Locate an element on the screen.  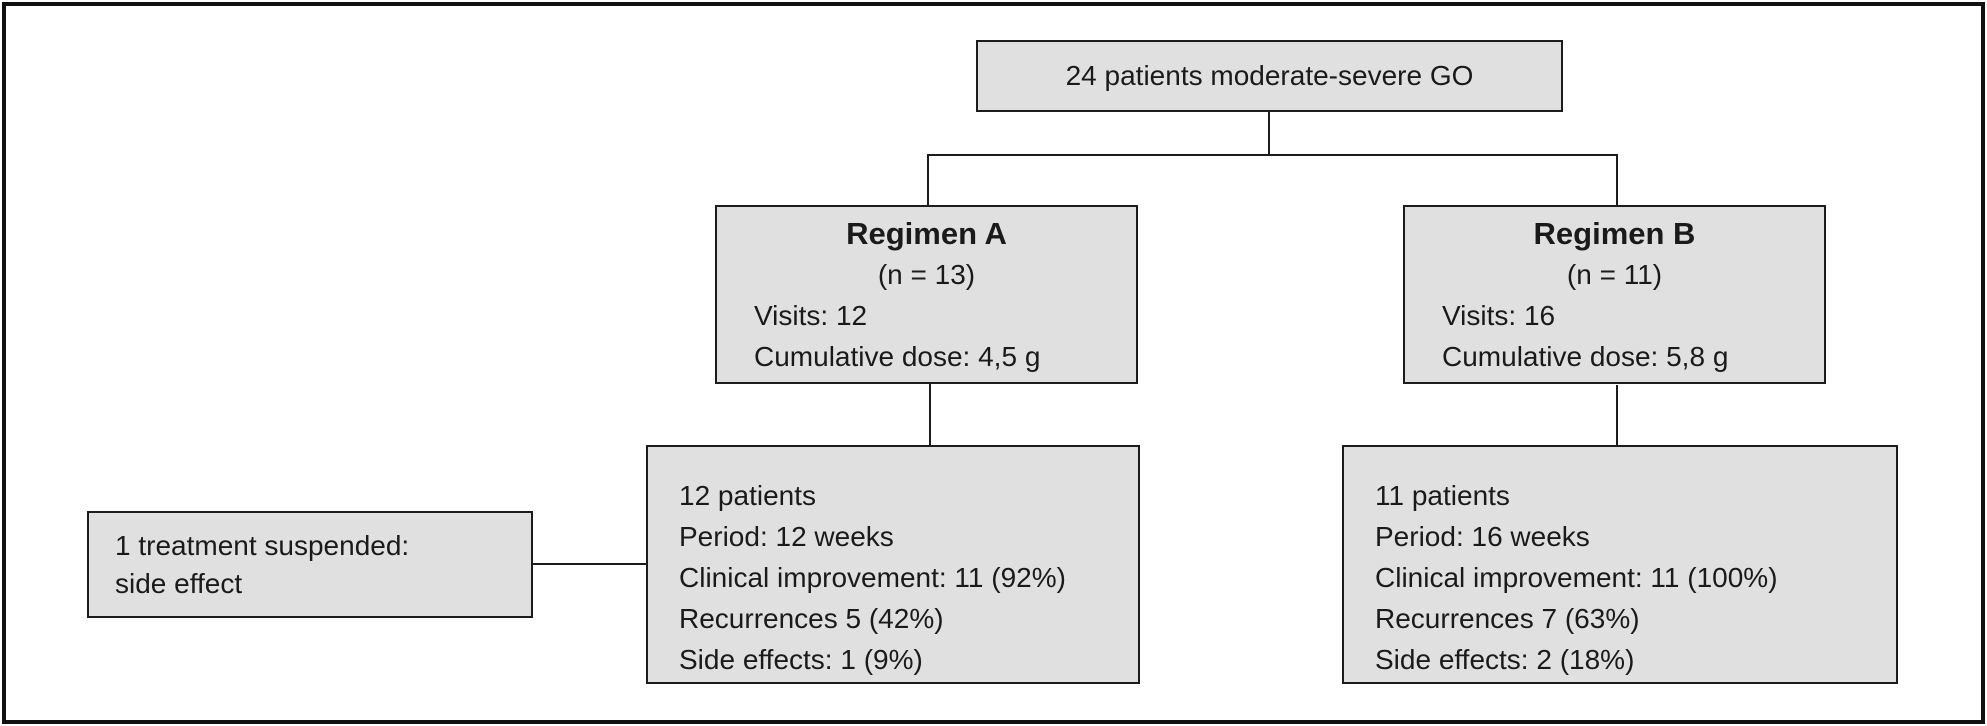
regimen-a-visits: Visits: 12 is located at coordinates (811, 315).